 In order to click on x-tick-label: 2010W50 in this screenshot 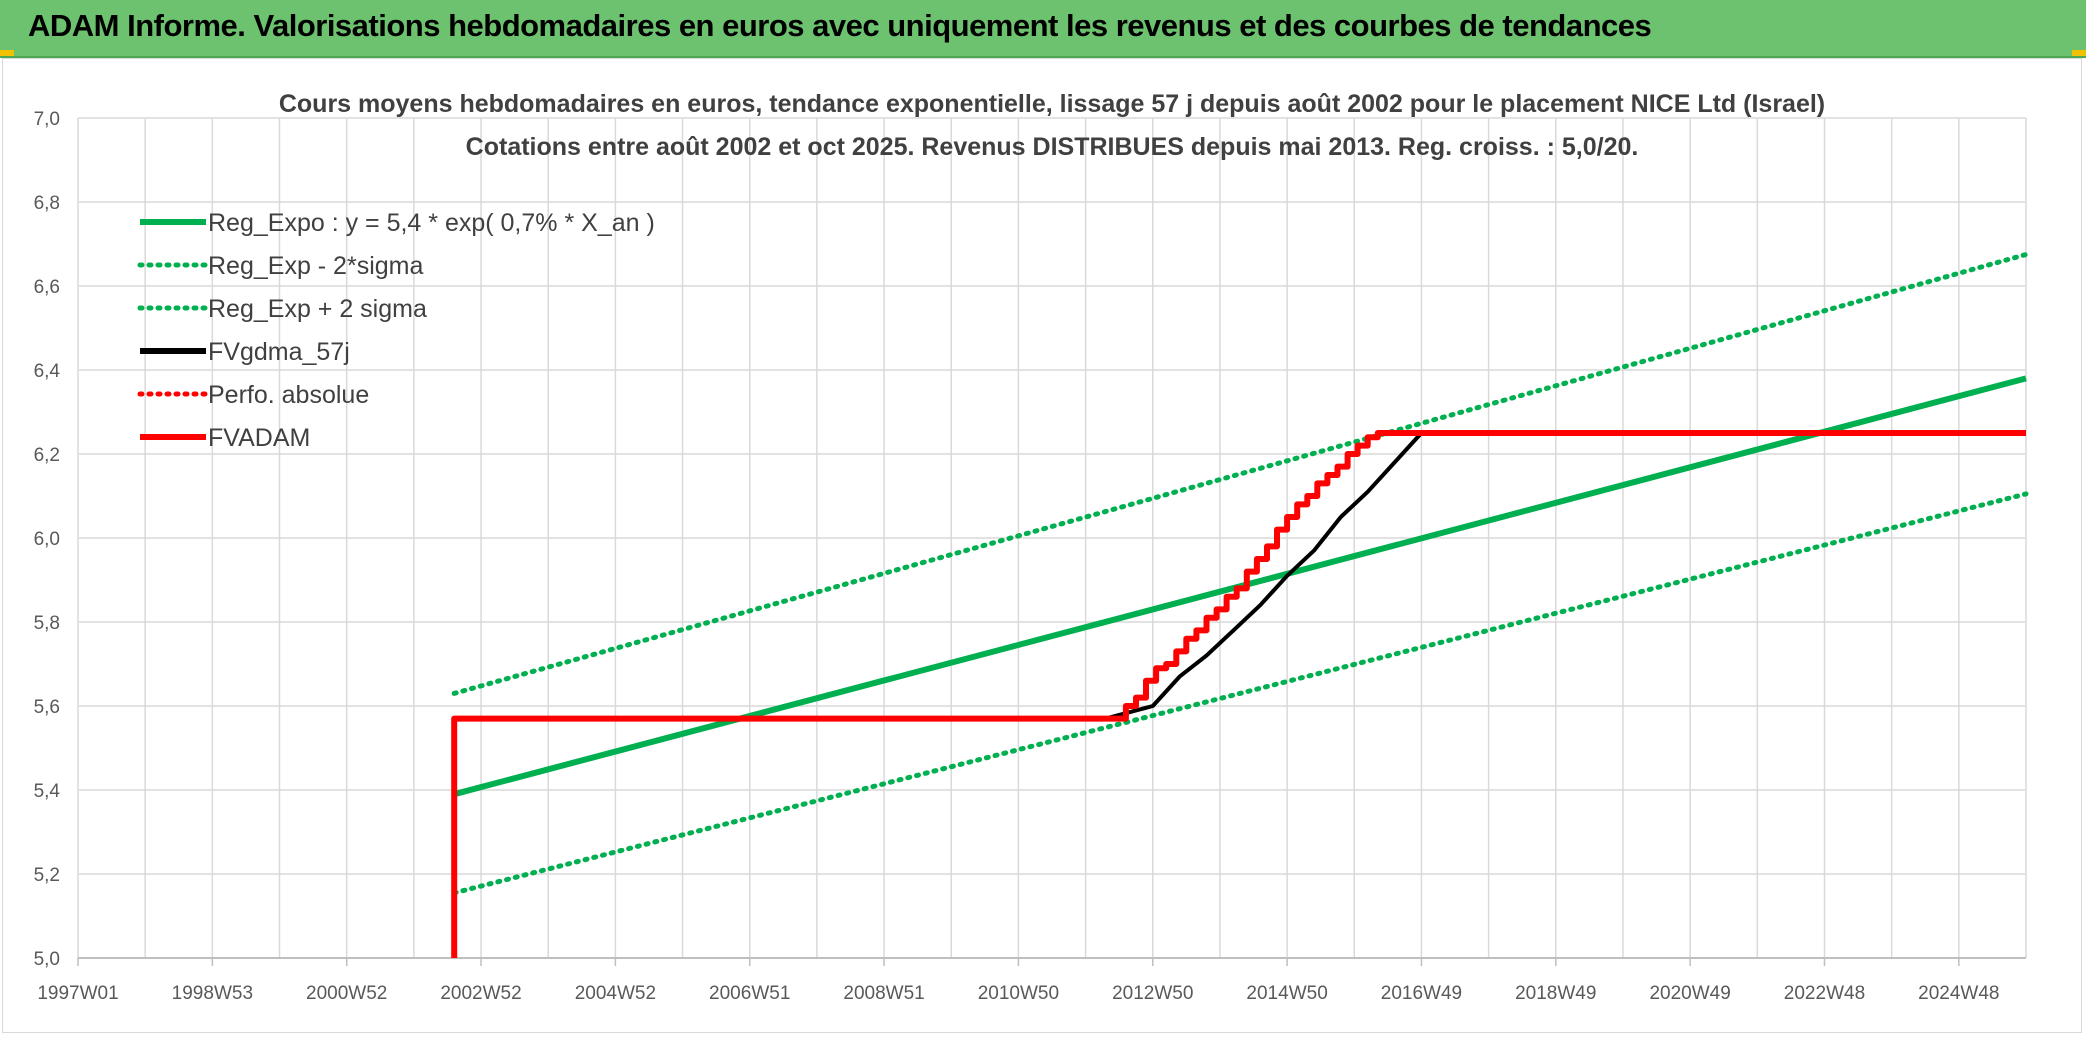, I will do `click(1018, 993)`.